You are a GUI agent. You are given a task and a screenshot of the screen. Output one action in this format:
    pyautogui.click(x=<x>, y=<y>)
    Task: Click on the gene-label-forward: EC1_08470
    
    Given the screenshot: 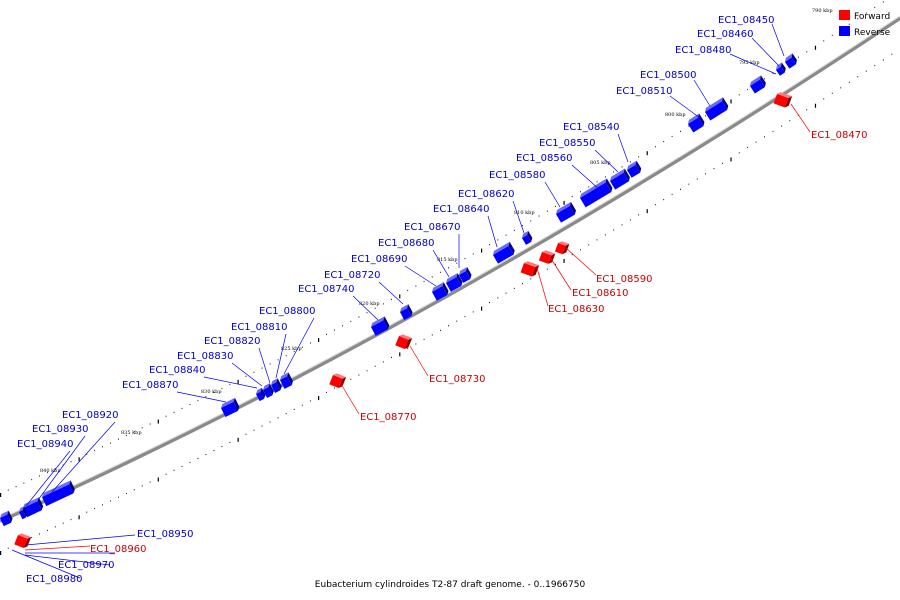 What is the action you would take?
    pyautogui.click(x=839, y=135)
    